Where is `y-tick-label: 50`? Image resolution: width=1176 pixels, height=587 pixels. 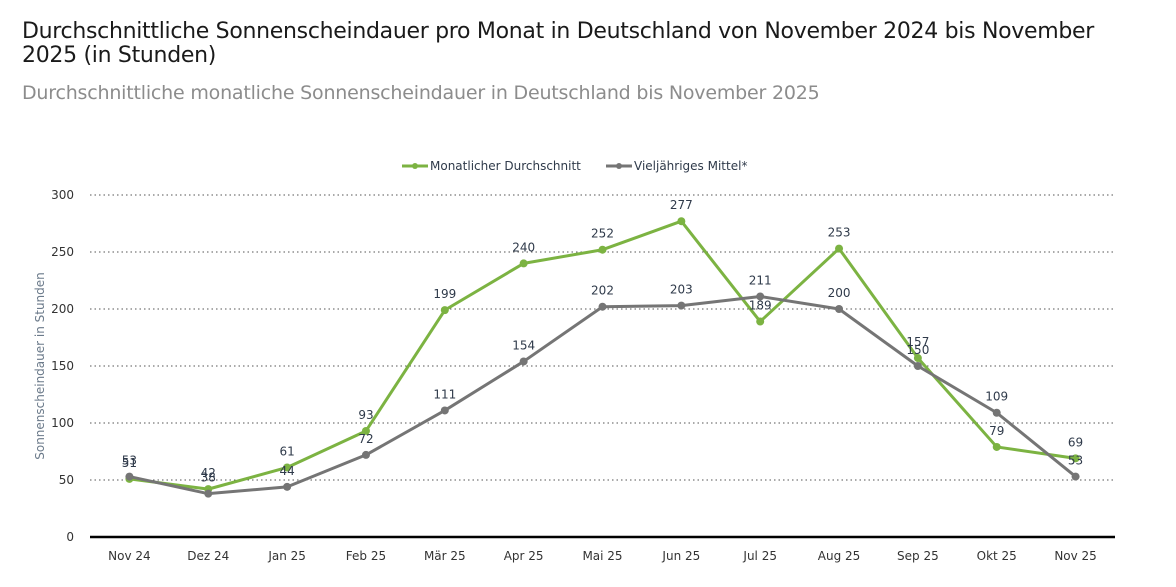
y-tick-label: 50 is located at coordinates (66, 480).